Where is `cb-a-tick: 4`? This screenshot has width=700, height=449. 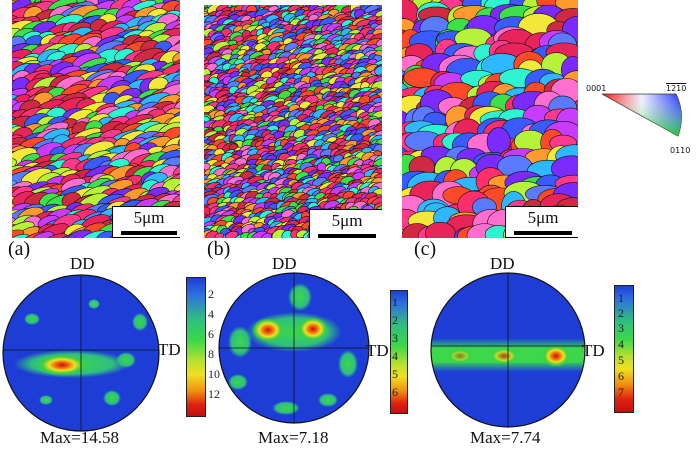 cb-a-tick: 4 is located at coordinates (211, 314).